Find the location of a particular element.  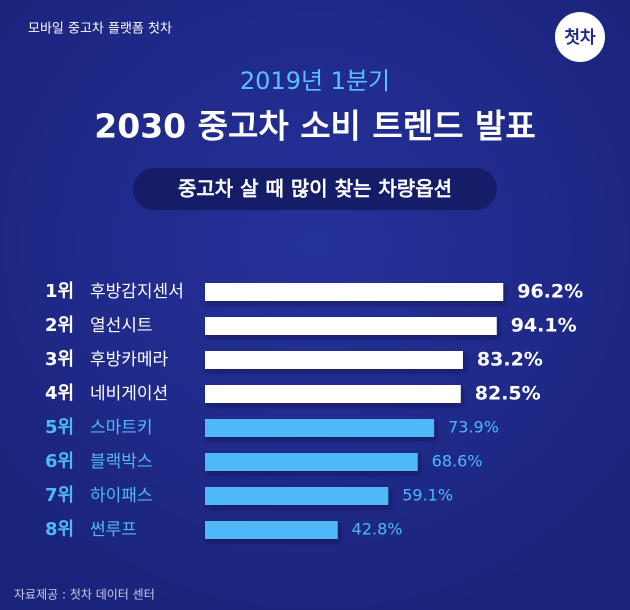

logo: 첫차 is located at coordinates (580, 37).